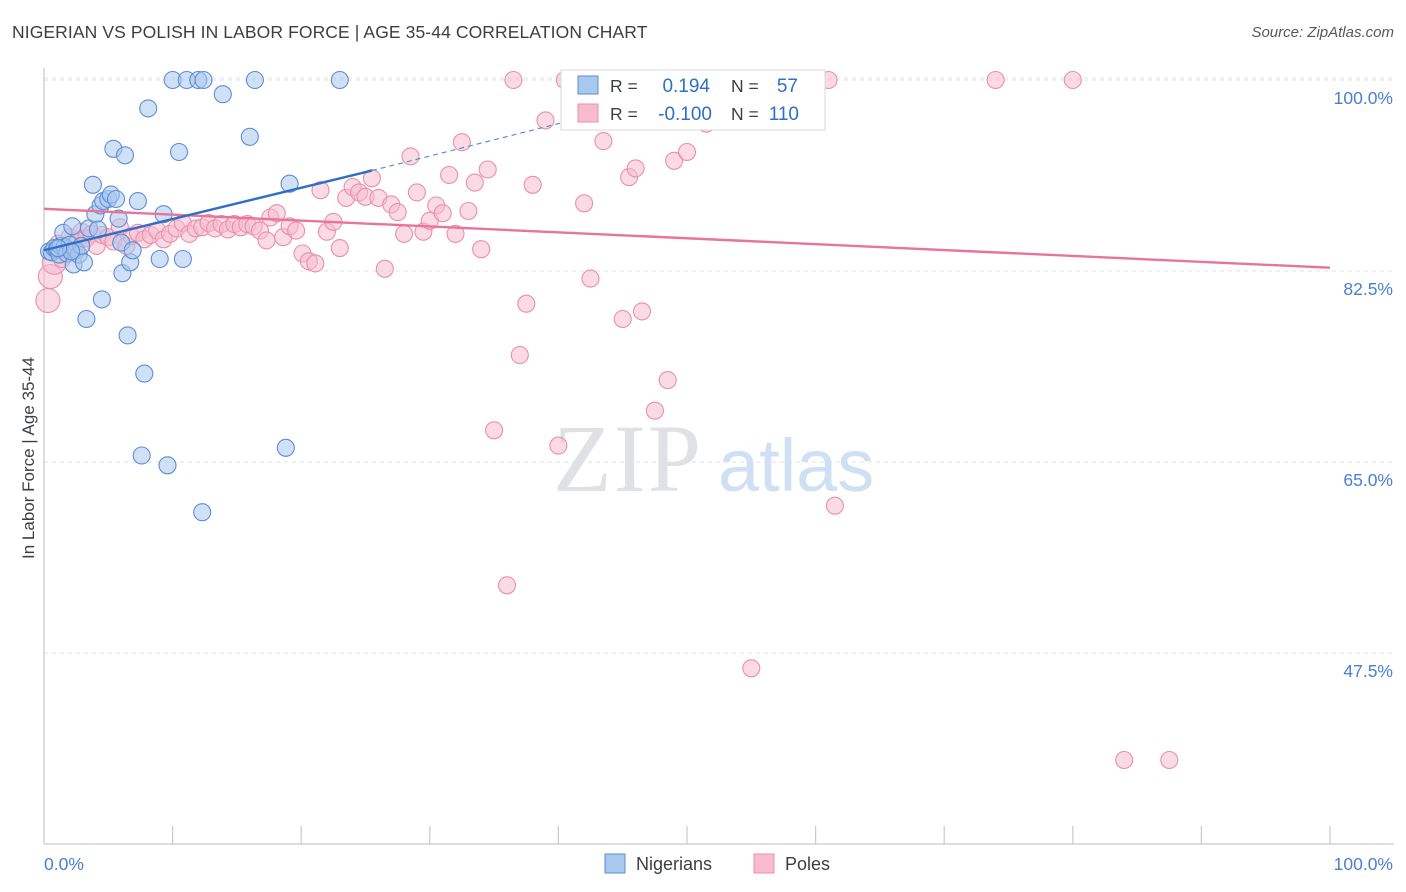 Image resolution: width=1406 pixels, height=892 pixels. Describe the element at coordinates (745, 114) in the screenshot. I see `legend-n-label-2: N =` at that location.